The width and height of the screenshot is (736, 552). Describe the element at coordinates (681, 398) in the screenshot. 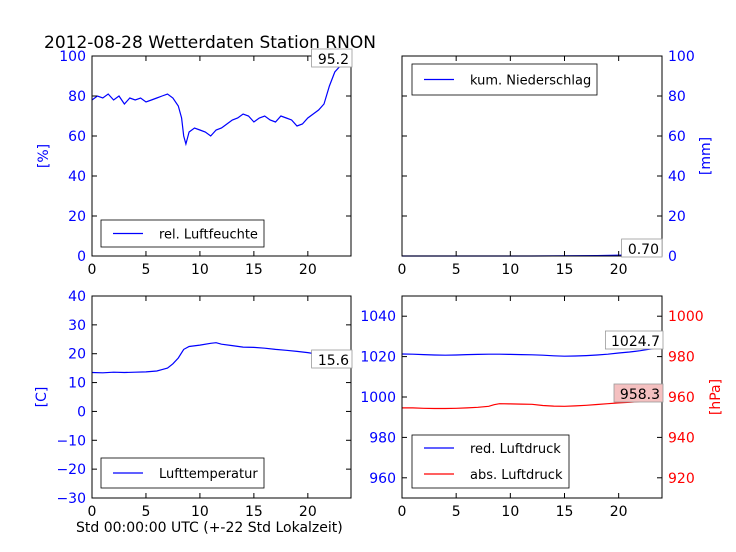

I see `y2-tick-label-pressure: 960` at that location.